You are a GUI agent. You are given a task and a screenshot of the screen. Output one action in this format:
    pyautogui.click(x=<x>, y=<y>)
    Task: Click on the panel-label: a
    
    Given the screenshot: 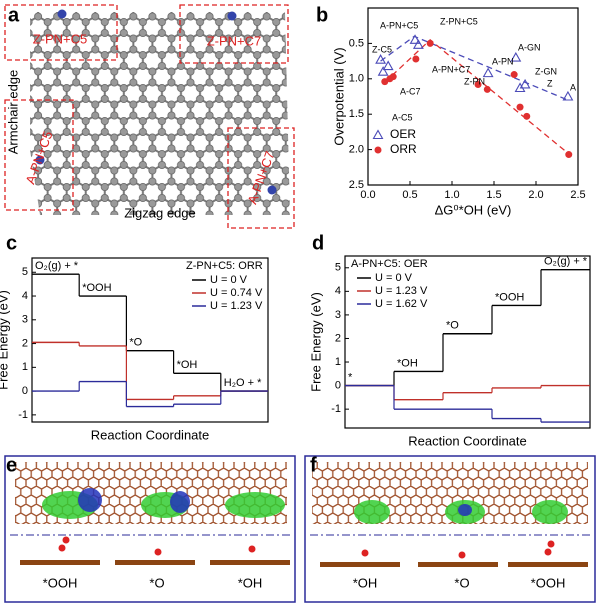 What is the action you would take?
    pyautogui.click(x=14, y=15)
    